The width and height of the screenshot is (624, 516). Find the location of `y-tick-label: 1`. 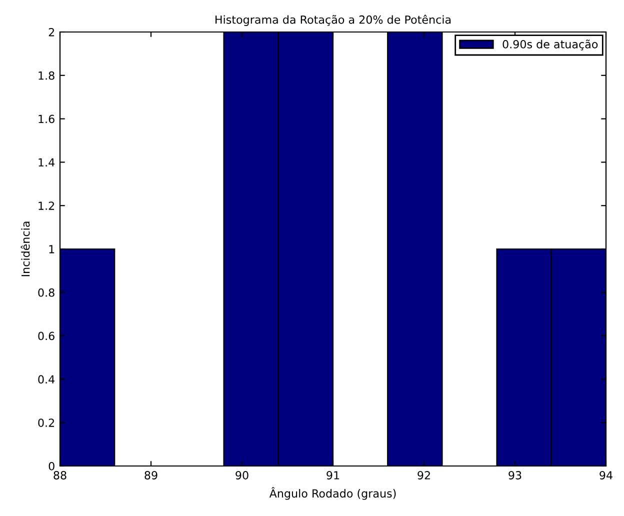

y-tick-label: 1 is located at coordinates (51, 249).